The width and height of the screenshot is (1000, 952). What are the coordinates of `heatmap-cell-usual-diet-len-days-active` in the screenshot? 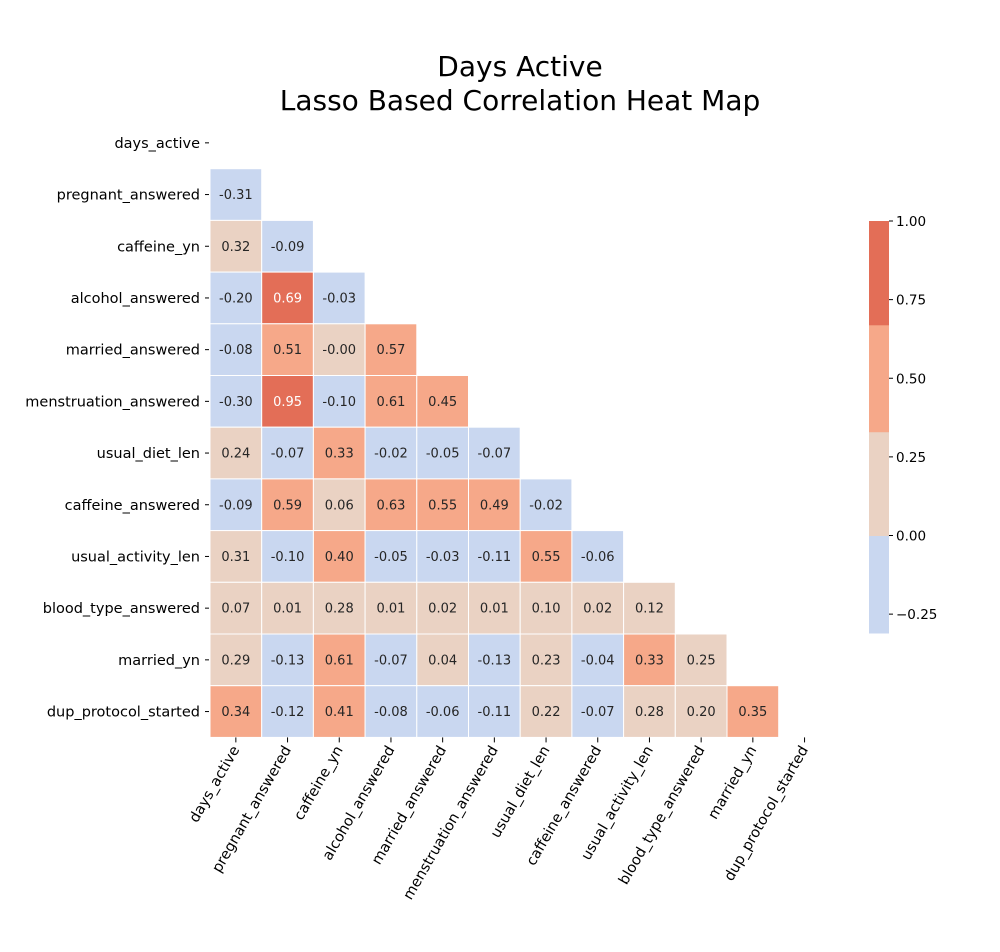 It's located at (236, 453).